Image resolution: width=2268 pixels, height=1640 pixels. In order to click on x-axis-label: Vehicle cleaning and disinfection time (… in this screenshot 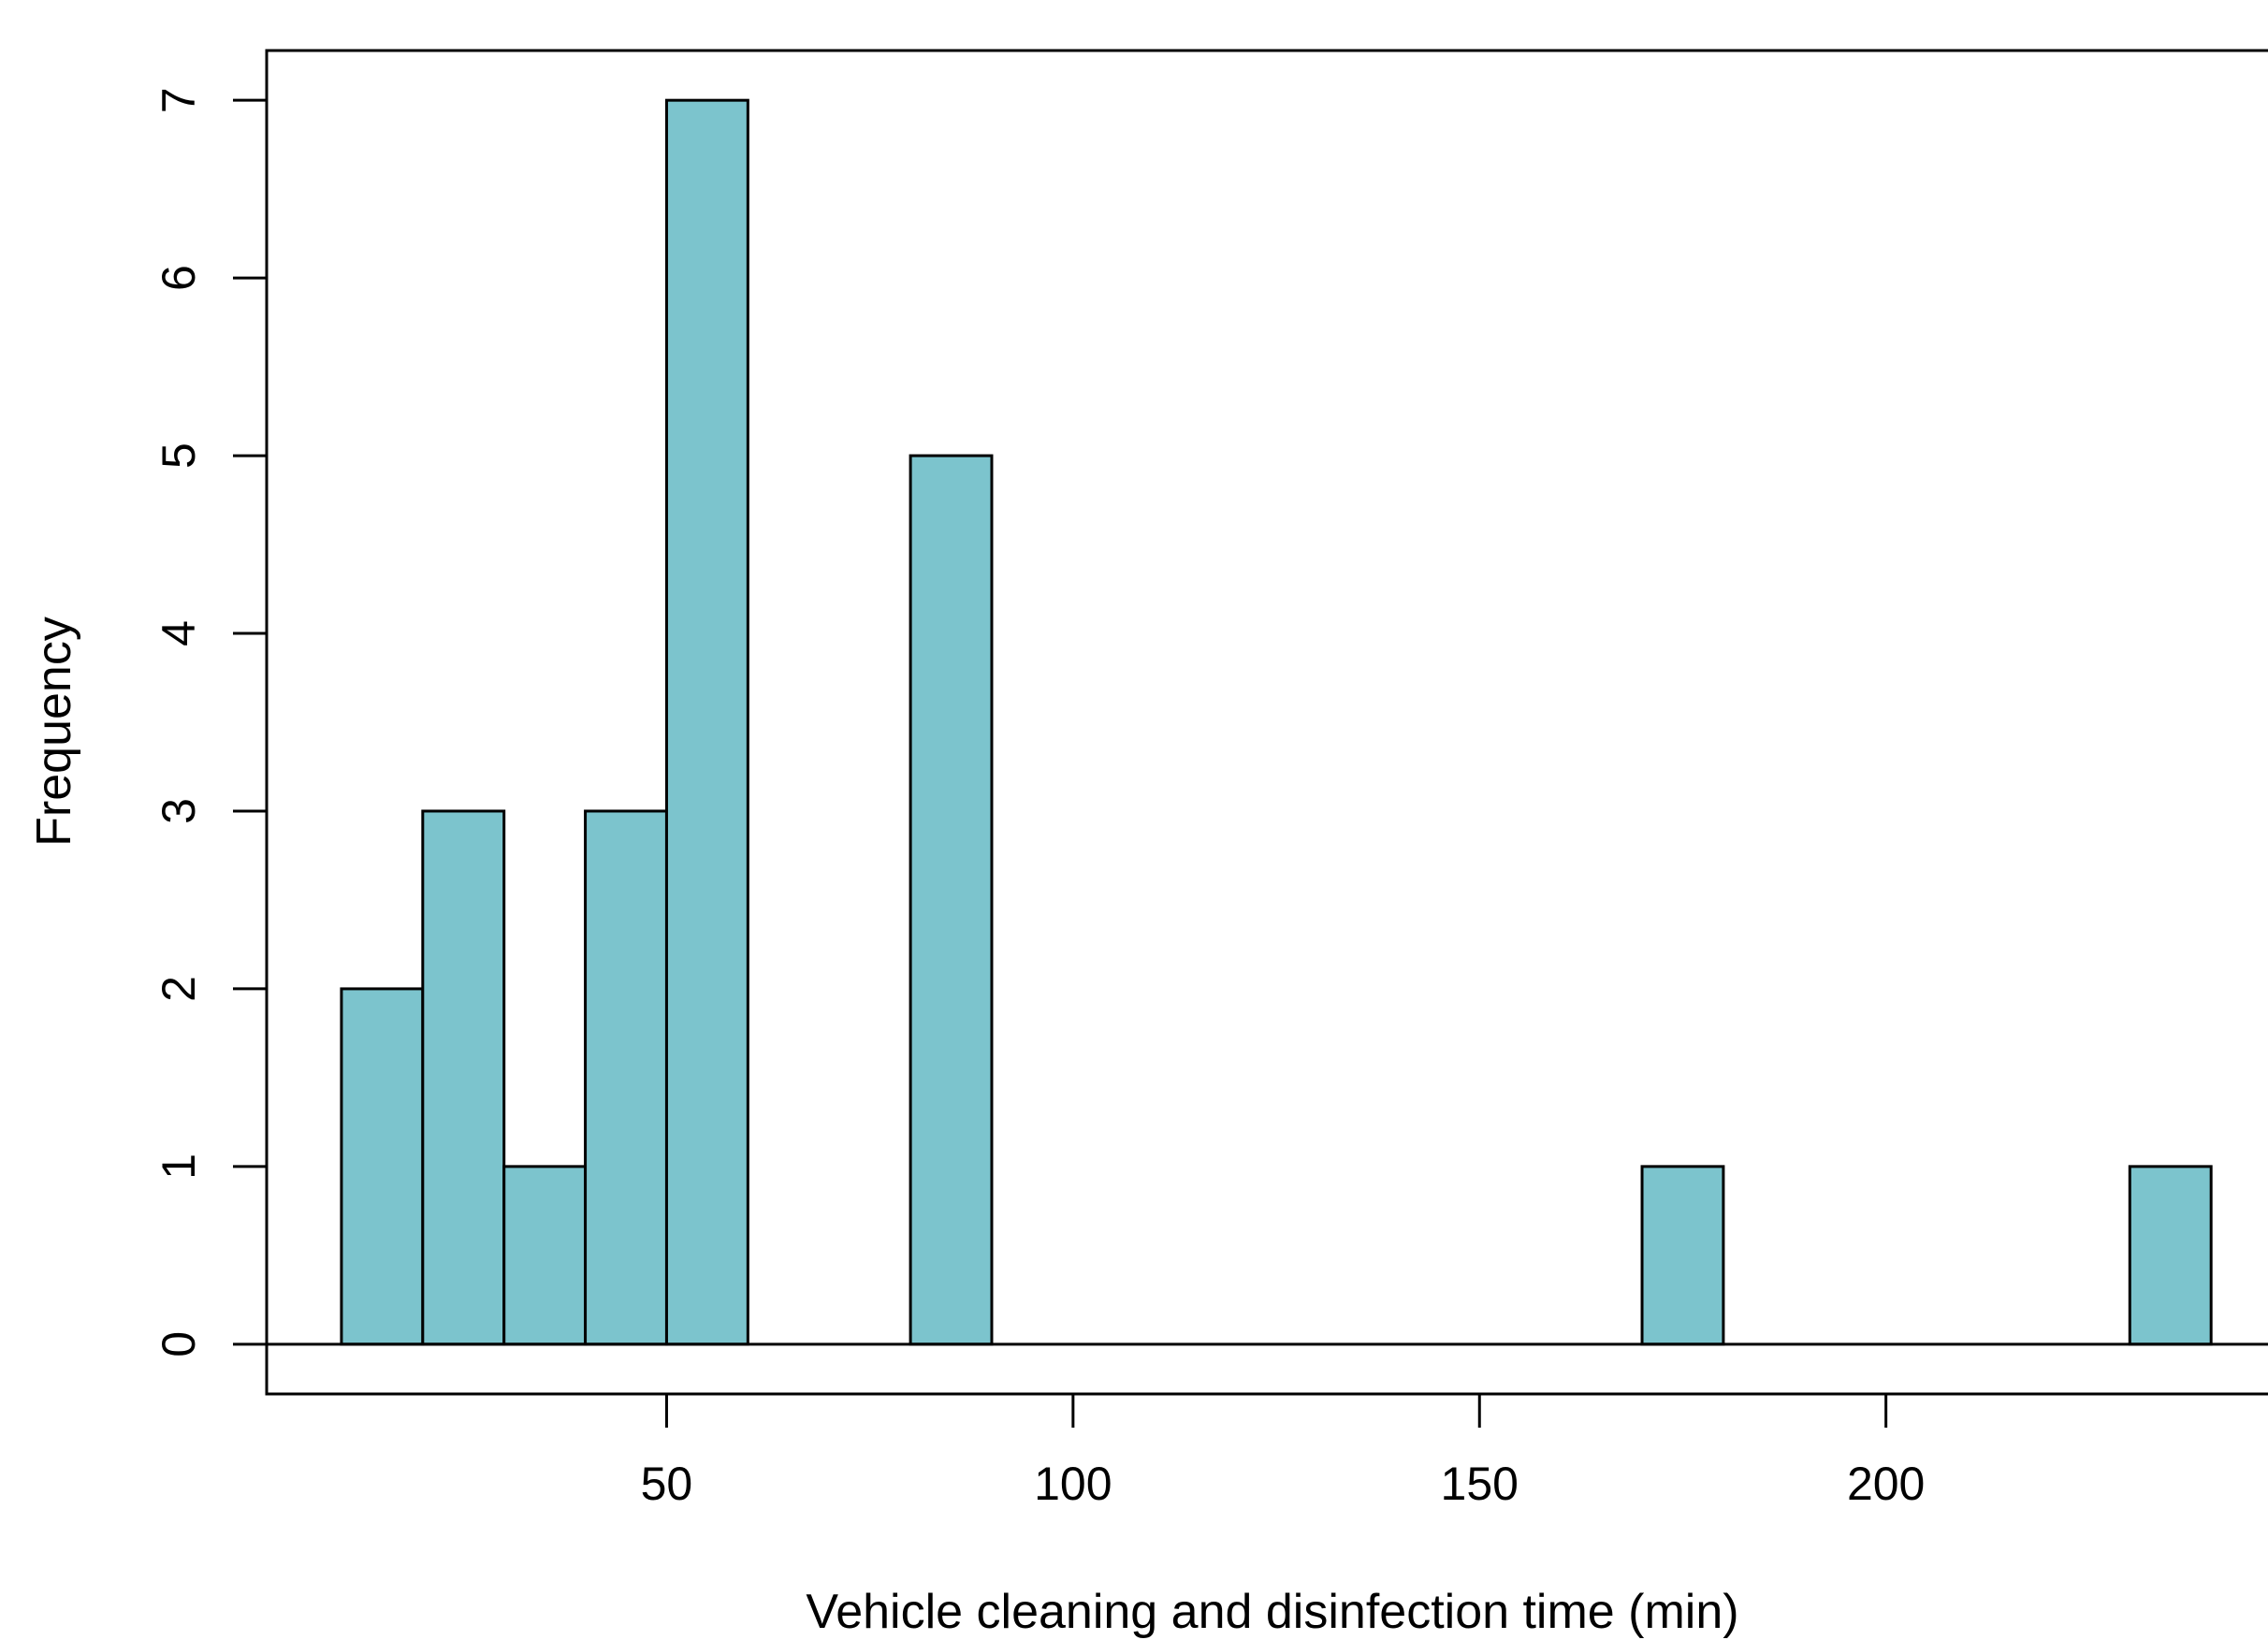, I will do `click(1272, 1612)`.